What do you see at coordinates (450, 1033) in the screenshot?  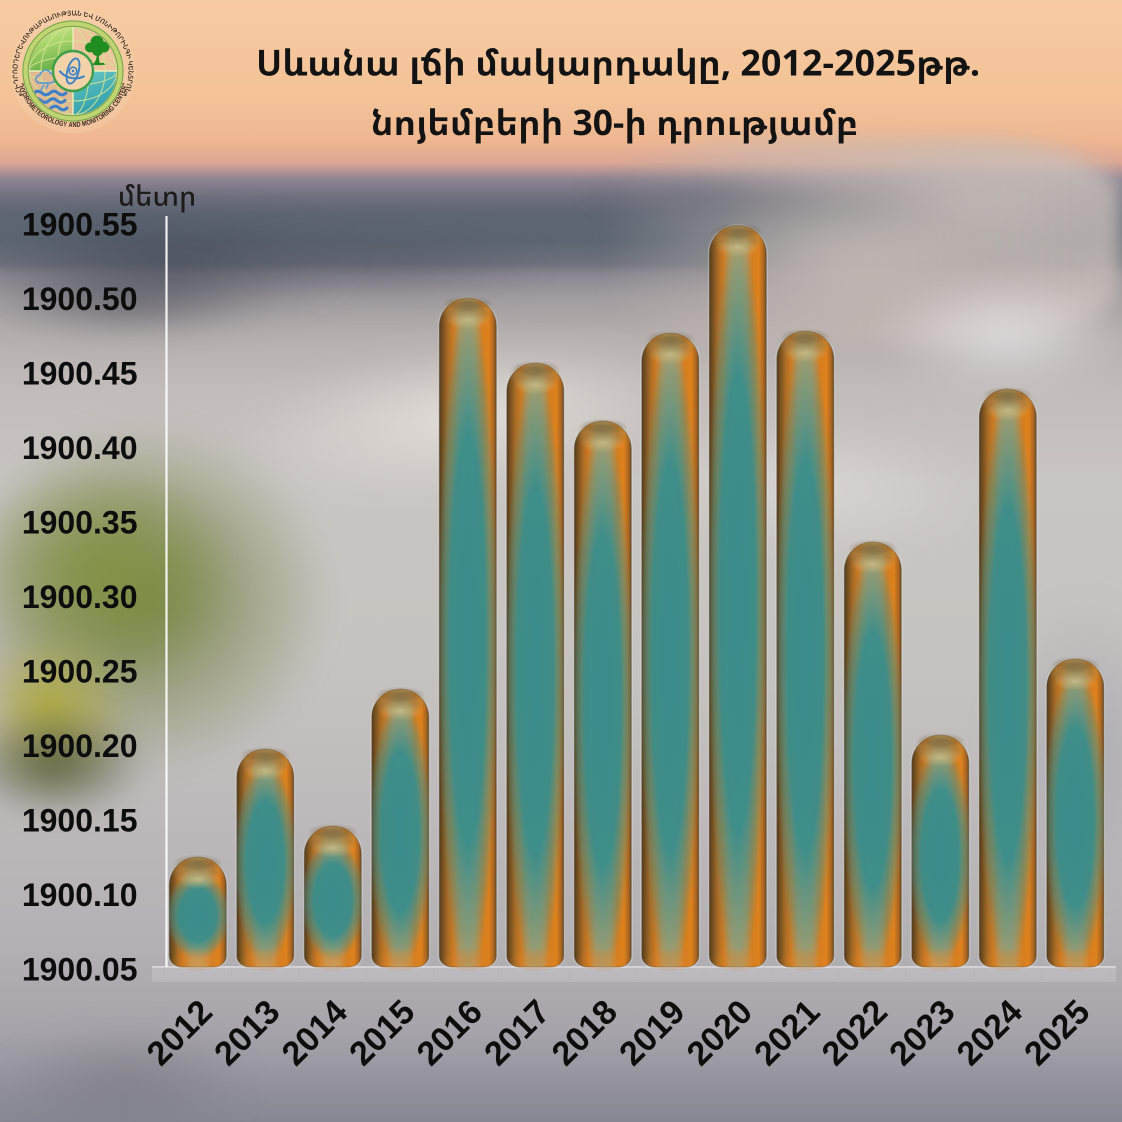 I see `svg-text: 2016` at bounding box center [450, 1033].